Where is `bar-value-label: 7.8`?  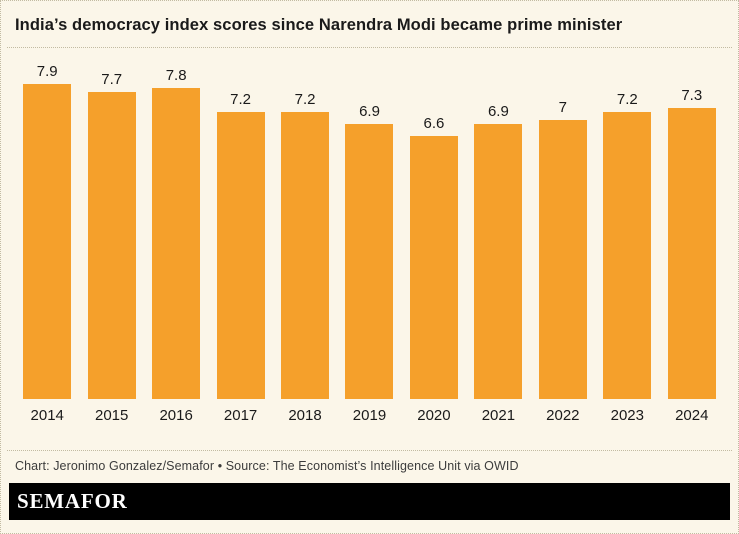
bar-value-label: 7.8 is located at coordinates (176, 75).